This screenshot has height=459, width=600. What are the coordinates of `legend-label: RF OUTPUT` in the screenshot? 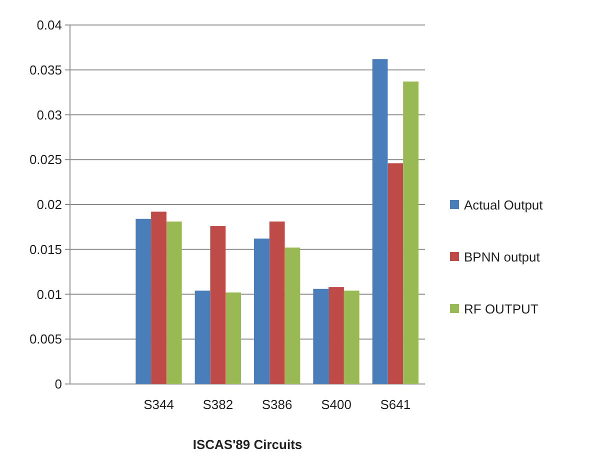 It's located at (501, 309).